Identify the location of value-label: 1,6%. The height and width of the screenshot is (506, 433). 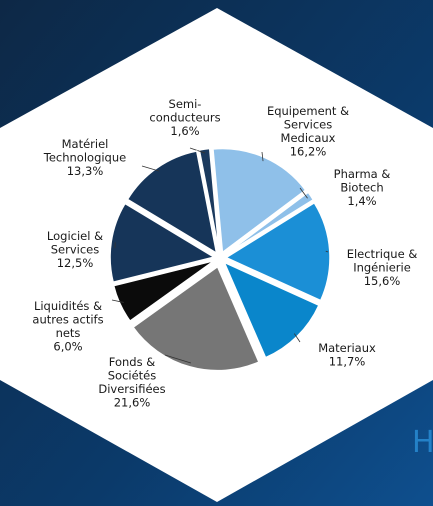
(184, 131).